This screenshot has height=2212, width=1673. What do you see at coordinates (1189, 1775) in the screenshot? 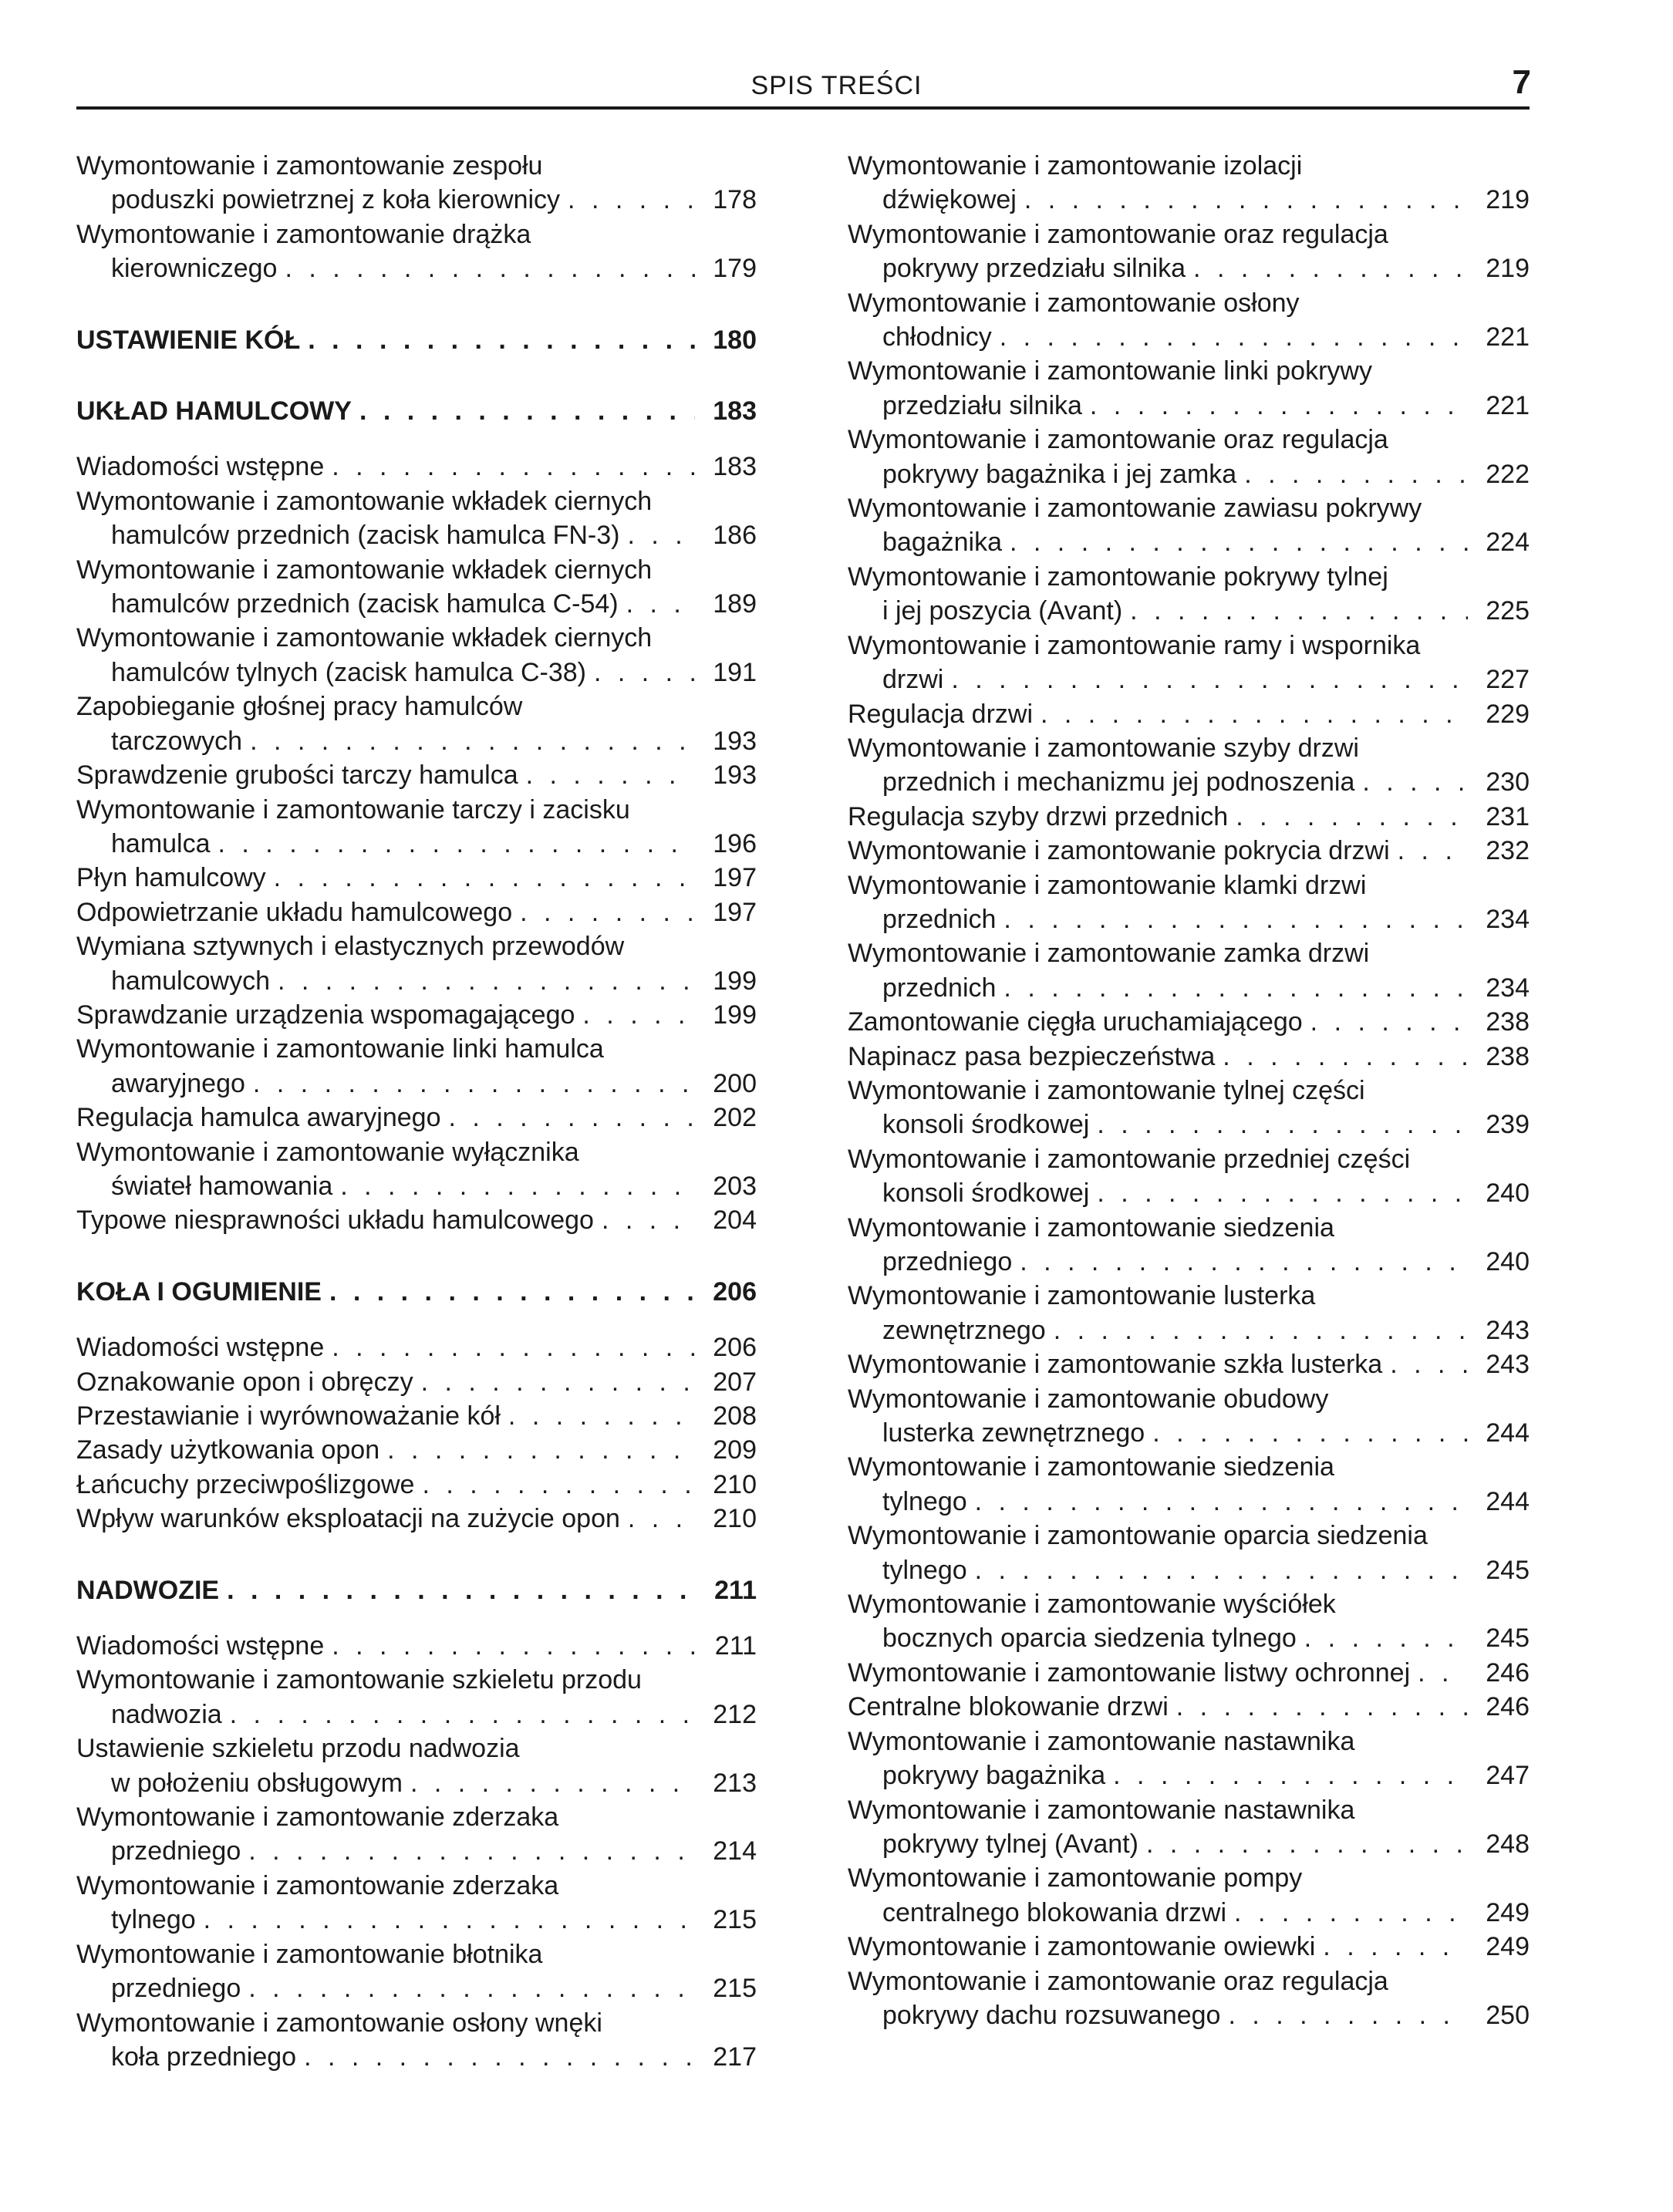
I see `toc-entry-line: pokrywy bagażnika 247` at bounding box center [1189, 1775].